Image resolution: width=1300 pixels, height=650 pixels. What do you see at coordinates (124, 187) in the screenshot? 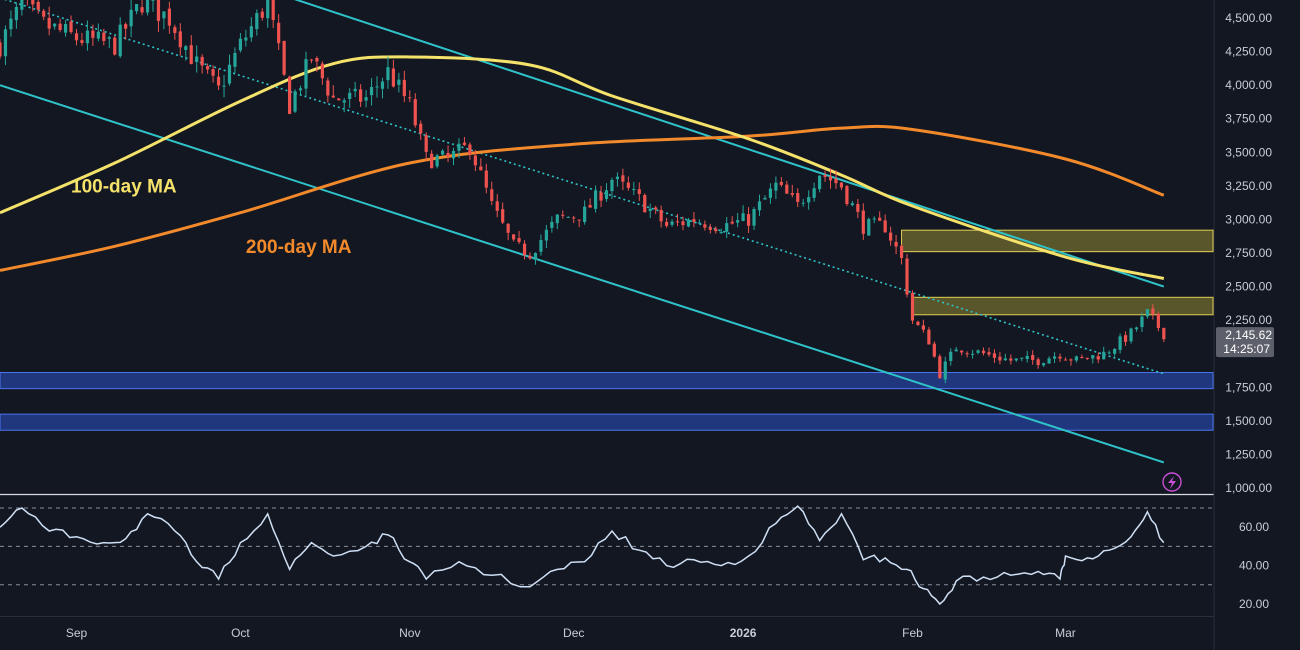
I see `annotation-label: 100-day MA` at bounding box center [124, 187].